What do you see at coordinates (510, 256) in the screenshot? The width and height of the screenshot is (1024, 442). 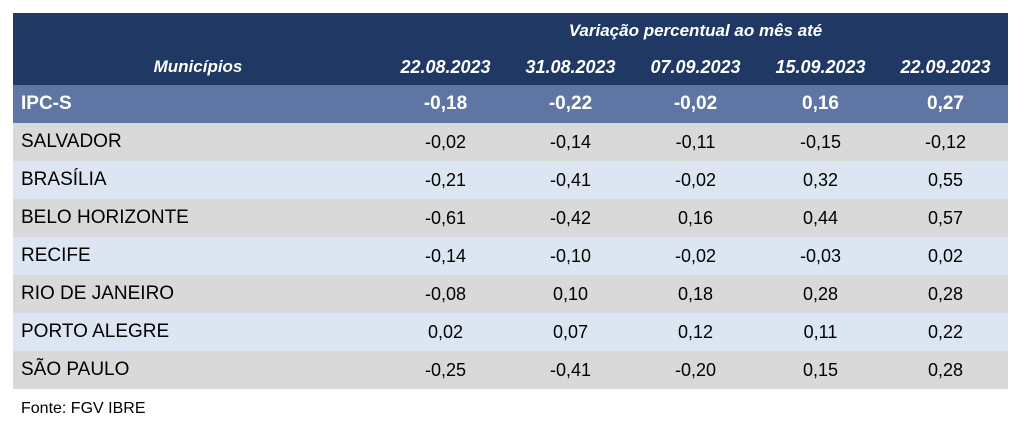 I see `table-row: RECIFE -0,14 -0,10 -0,02 -0,03 0,02` at bounding box center [510, 256].